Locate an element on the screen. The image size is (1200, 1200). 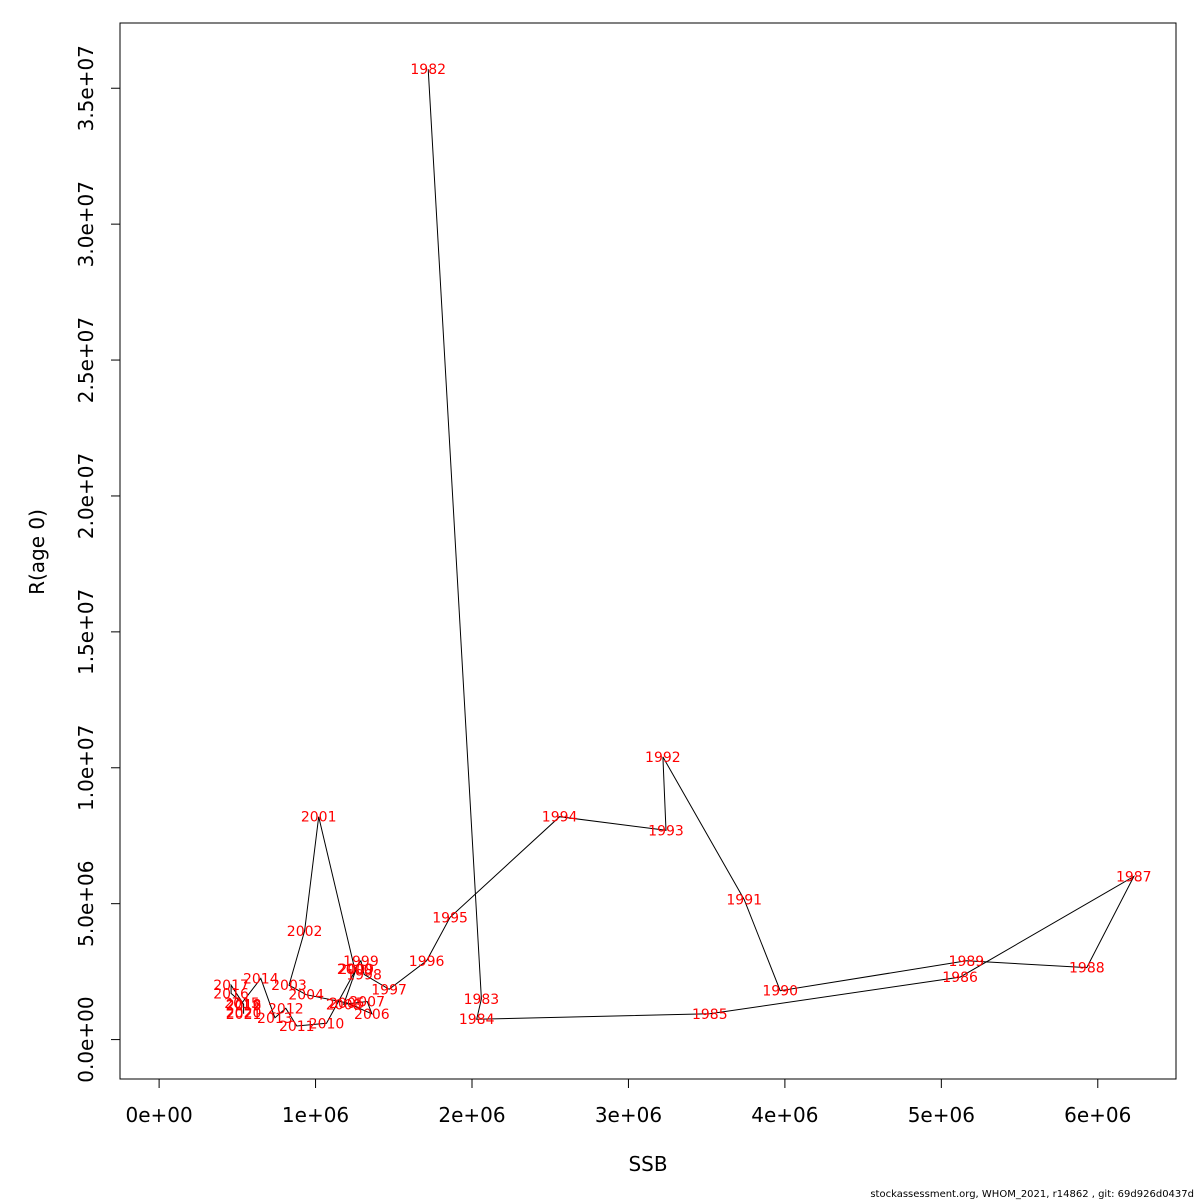
x-tick-label: 3e+06 is located at coordinates (628, 1115).